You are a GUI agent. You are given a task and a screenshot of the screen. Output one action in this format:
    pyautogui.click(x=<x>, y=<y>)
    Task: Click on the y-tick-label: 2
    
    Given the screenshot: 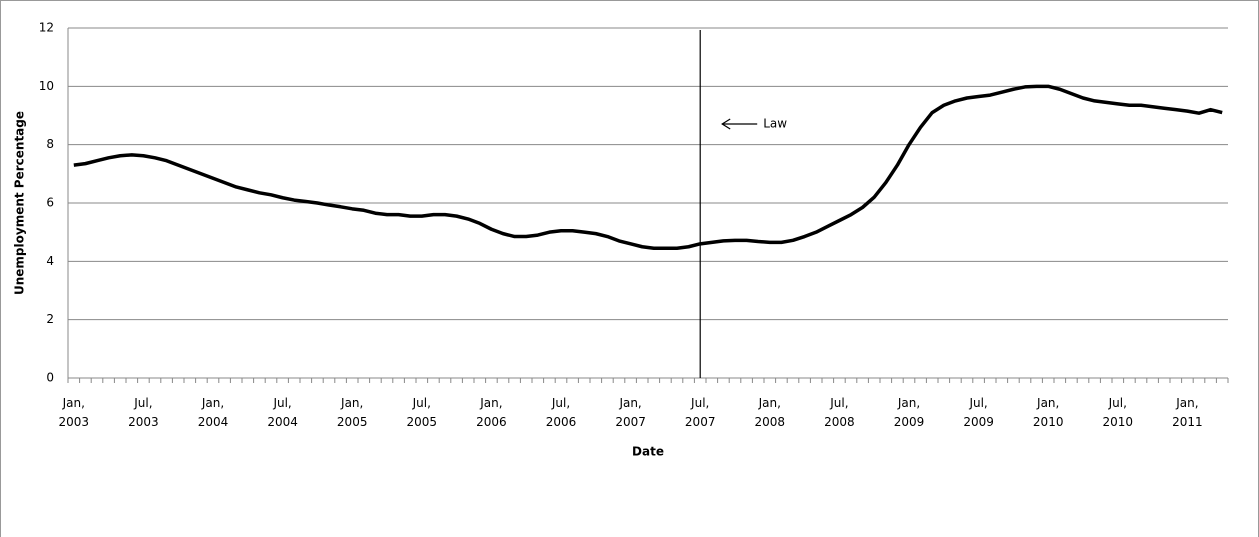 What is the action you would take?
    pyautogui.click(x=50, y=319)
    